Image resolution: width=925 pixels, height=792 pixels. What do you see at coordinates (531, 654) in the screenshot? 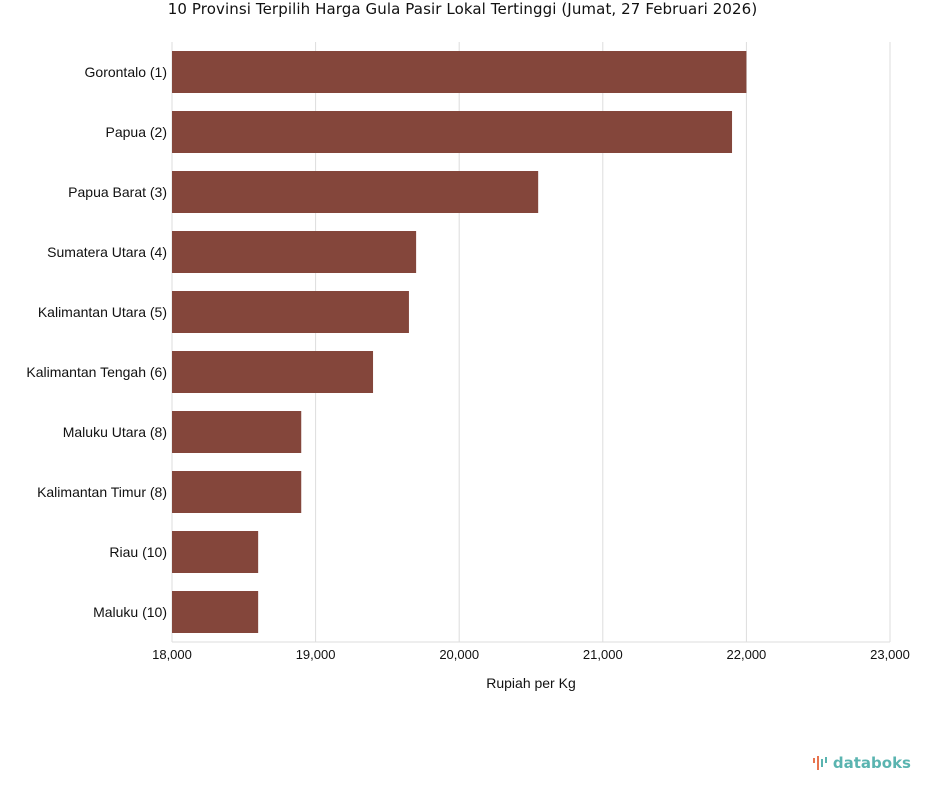
I see `x-tick-labels: 18,000 19,000 20,000 21,000 22,000 23,000` at bounding box center [531, 654].